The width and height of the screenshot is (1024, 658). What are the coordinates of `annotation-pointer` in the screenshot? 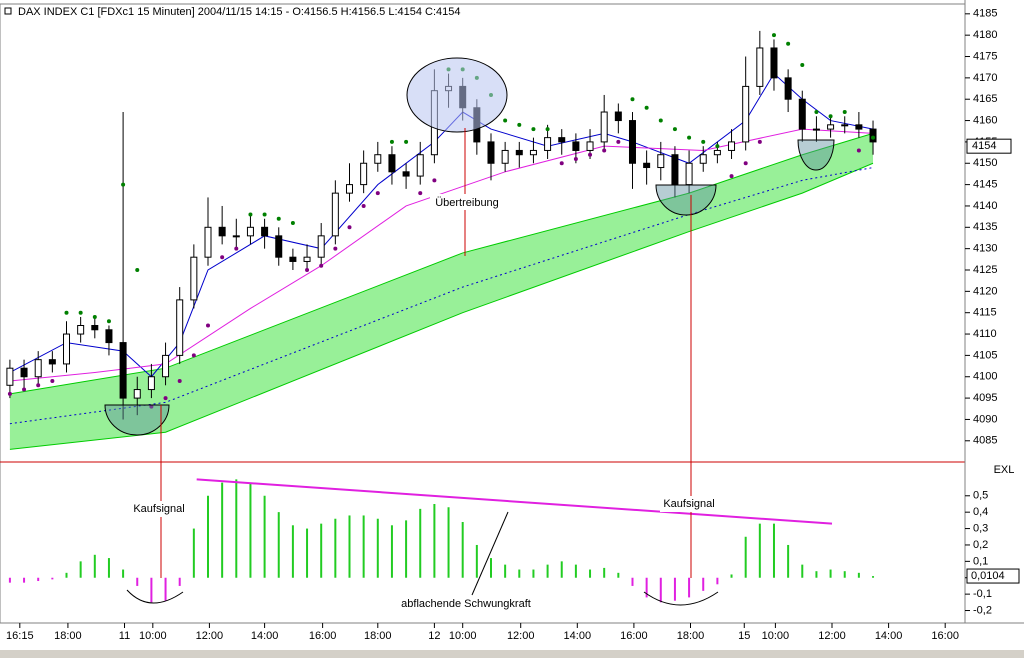 It's located at (490, 553).